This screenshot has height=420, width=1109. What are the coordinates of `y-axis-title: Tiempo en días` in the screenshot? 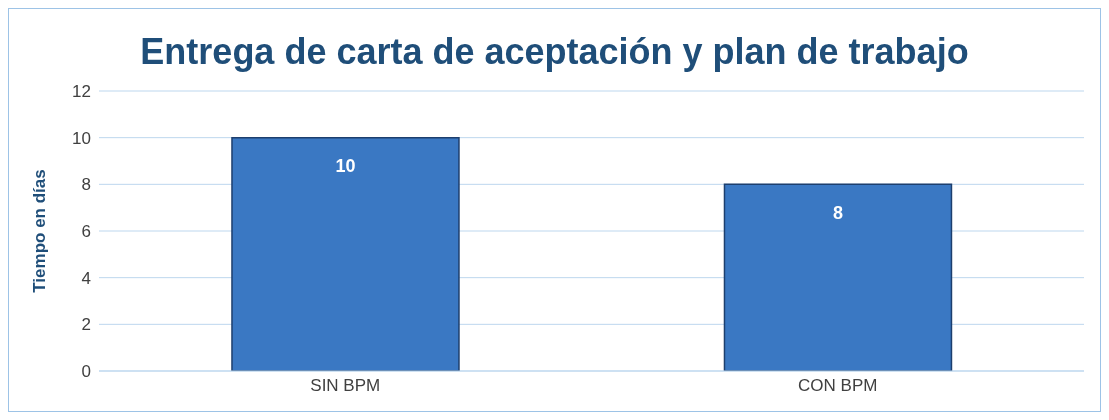 It's located at (40, 231).